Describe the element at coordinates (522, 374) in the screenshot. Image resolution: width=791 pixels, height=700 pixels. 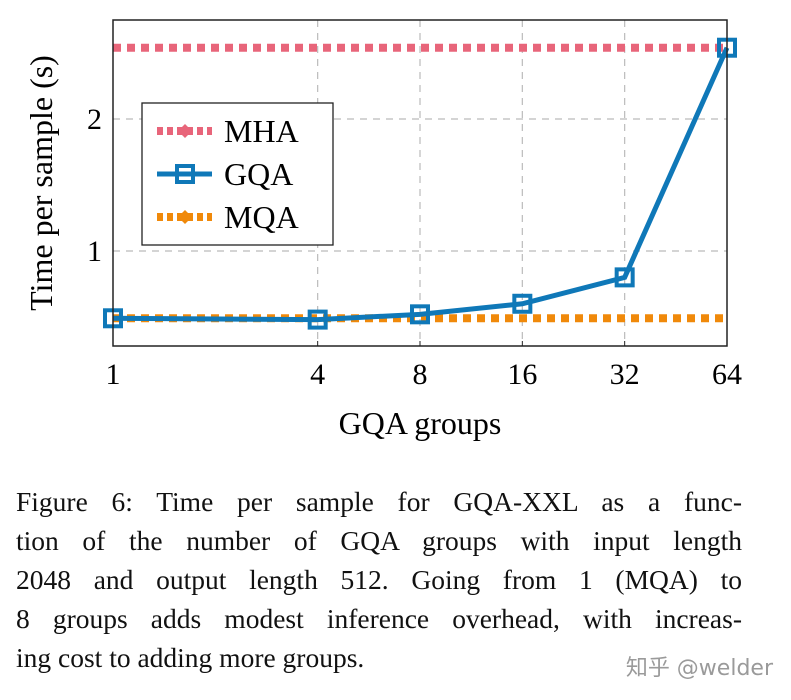
I see `x-tick-label: 16` at that location.